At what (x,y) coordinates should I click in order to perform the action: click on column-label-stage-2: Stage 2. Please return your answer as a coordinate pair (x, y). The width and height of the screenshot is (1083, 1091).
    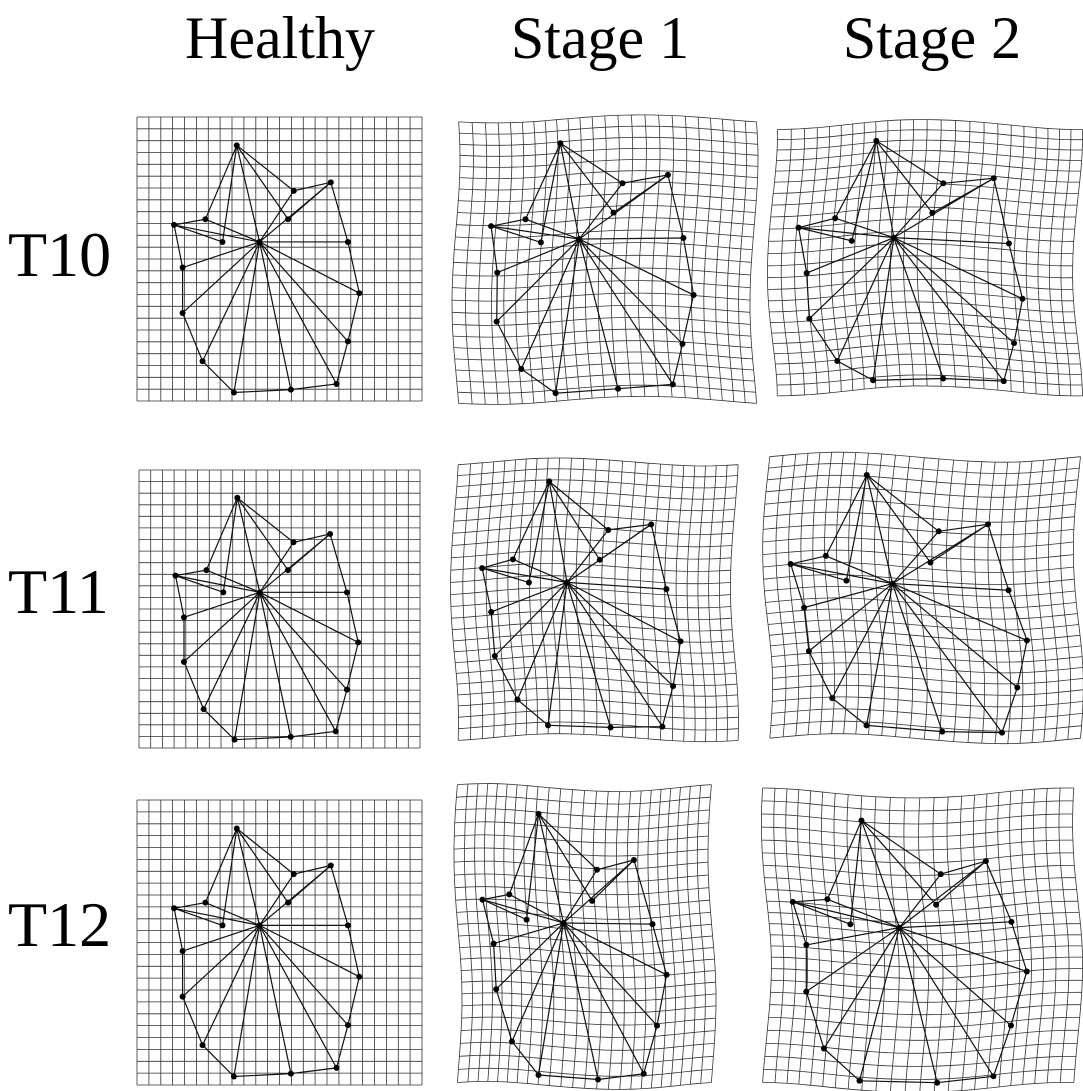
    Looking at the image, I should click on (932, 38).